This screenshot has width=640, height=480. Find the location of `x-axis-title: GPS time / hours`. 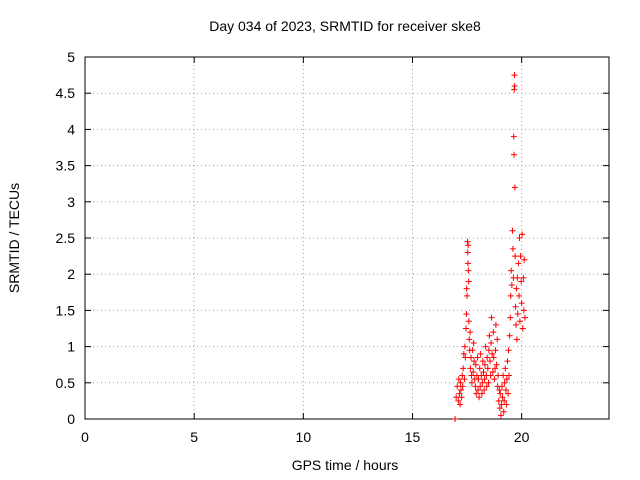

x-axis-title: GPS time / hours is located at coordinates (345, 465).